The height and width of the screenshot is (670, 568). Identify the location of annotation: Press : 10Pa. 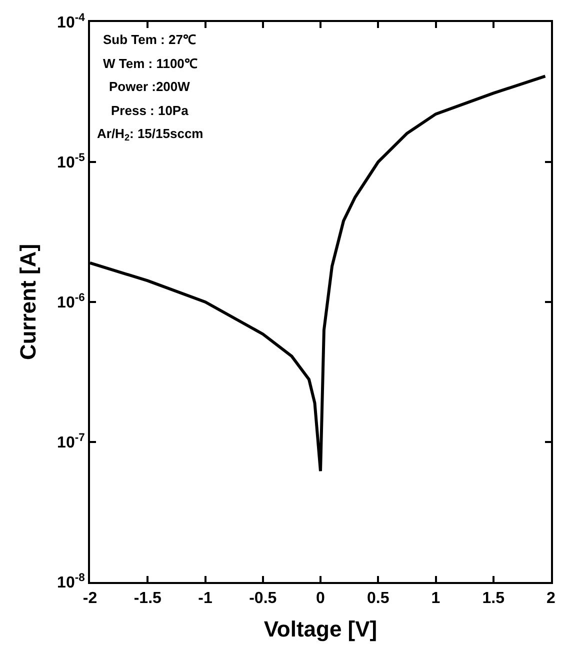
(150, 110).